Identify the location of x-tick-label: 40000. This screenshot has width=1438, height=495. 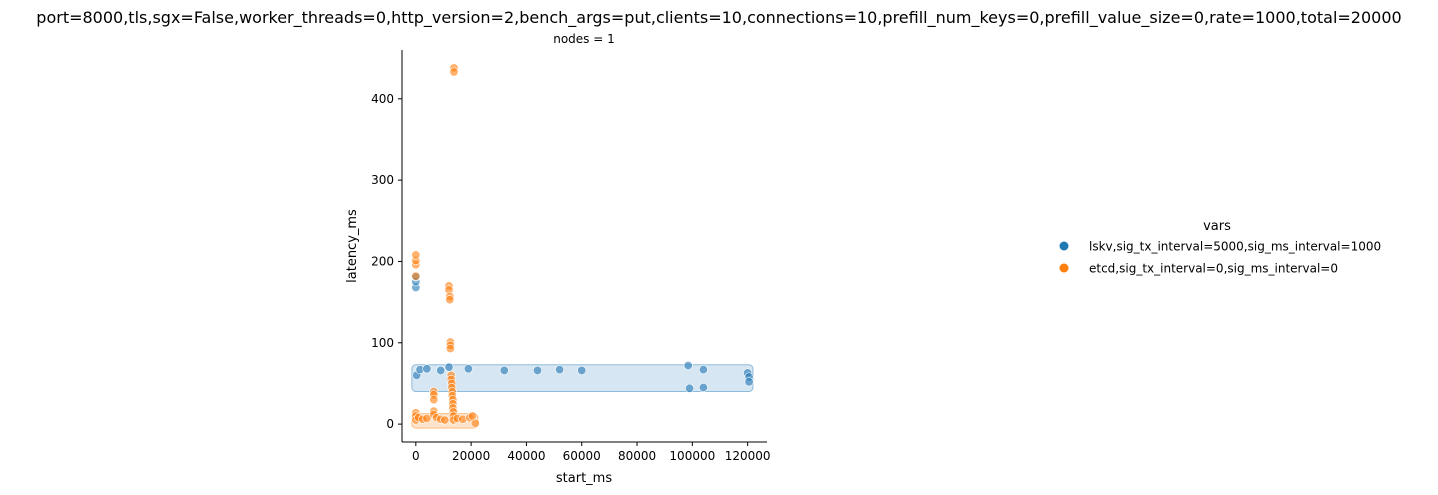
(526, 456).